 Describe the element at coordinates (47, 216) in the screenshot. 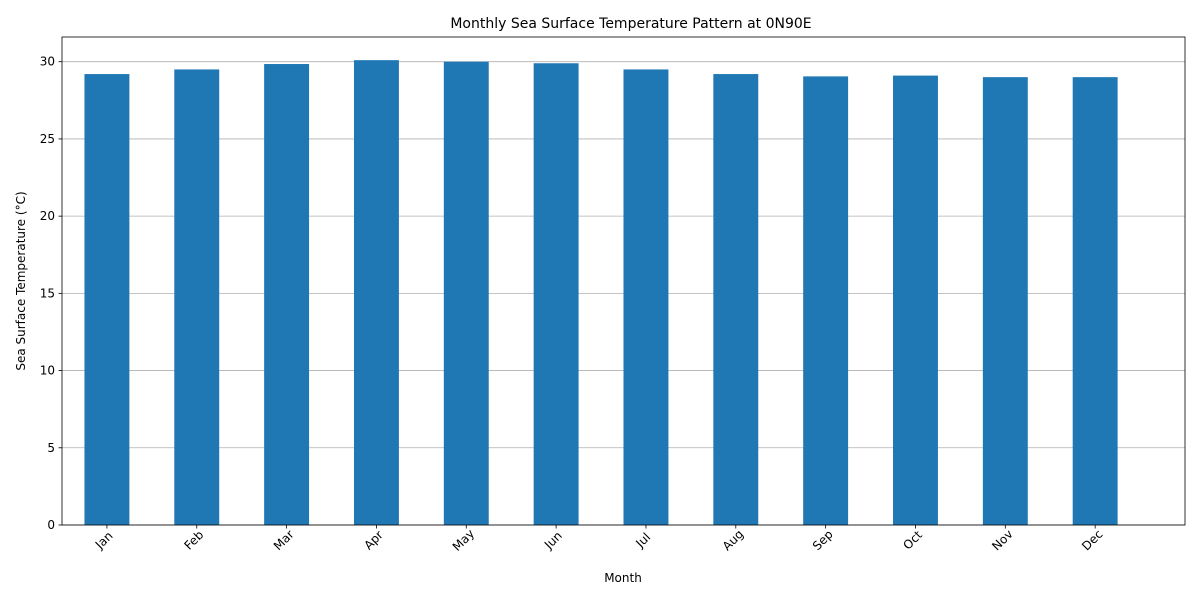

I see `y-tick-label: 20` at that location.